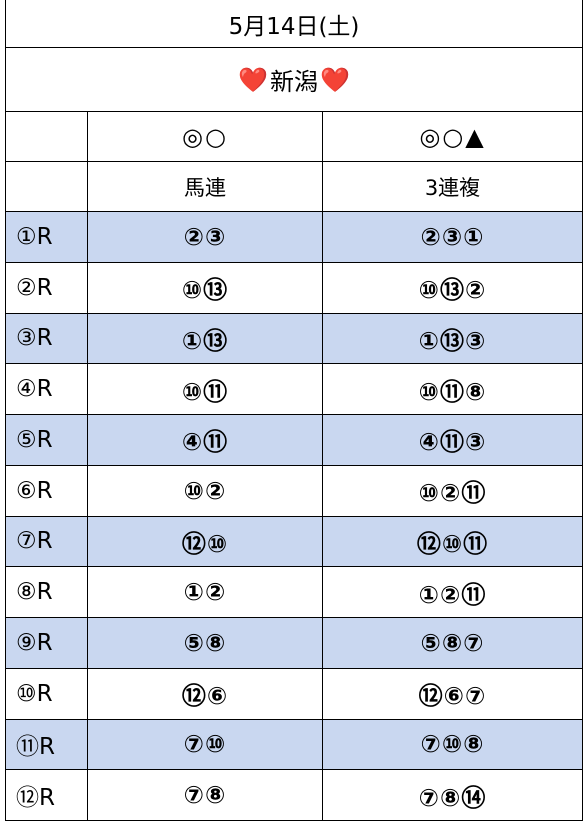 Image resolution: width=586 pixels, height=821 pixels. Describe the element at coordinates (47, 490) in the screenshot. I see `race-number: ⑥R` at that location.